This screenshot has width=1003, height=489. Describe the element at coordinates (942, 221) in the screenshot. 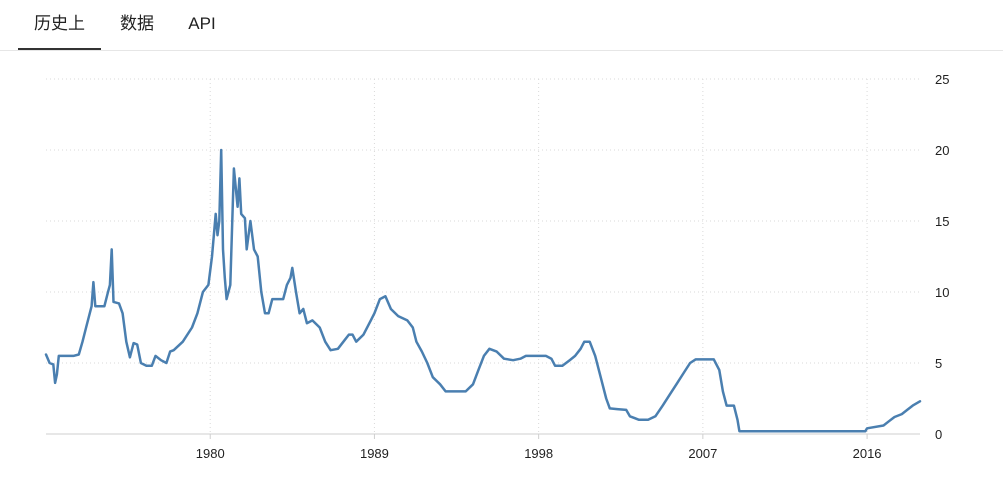

I see `y-tick-label: 15` at that location.